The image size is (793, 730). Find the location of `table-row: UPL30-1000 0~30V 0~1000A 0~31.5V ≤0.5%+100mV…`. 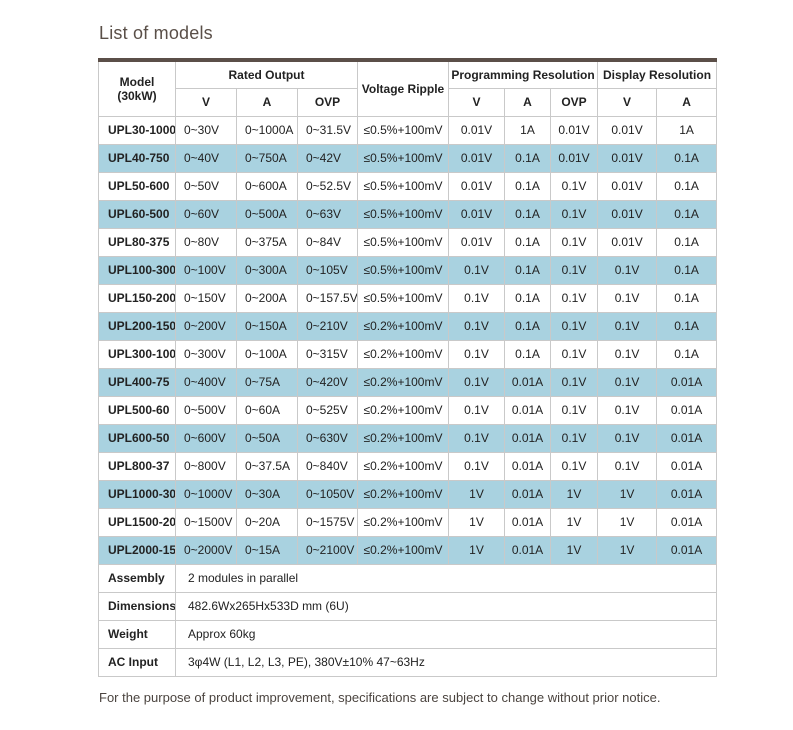

table-row: UPL30-1000 0~30V 0~1000A 0~31.5V ≤0.5%+100mV… is located at coordinates (408, 130).